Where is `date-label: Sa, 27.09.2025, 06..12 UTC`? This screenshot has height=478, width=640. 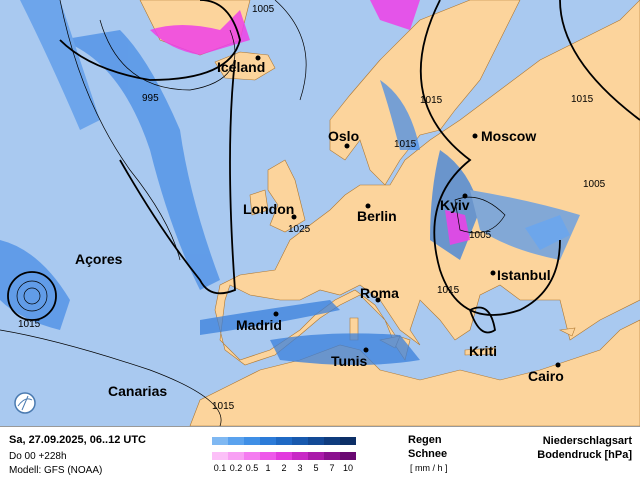
date-label: Sa, 27.09.2025, 06..12 UTC is located at coordinates (77, 440).